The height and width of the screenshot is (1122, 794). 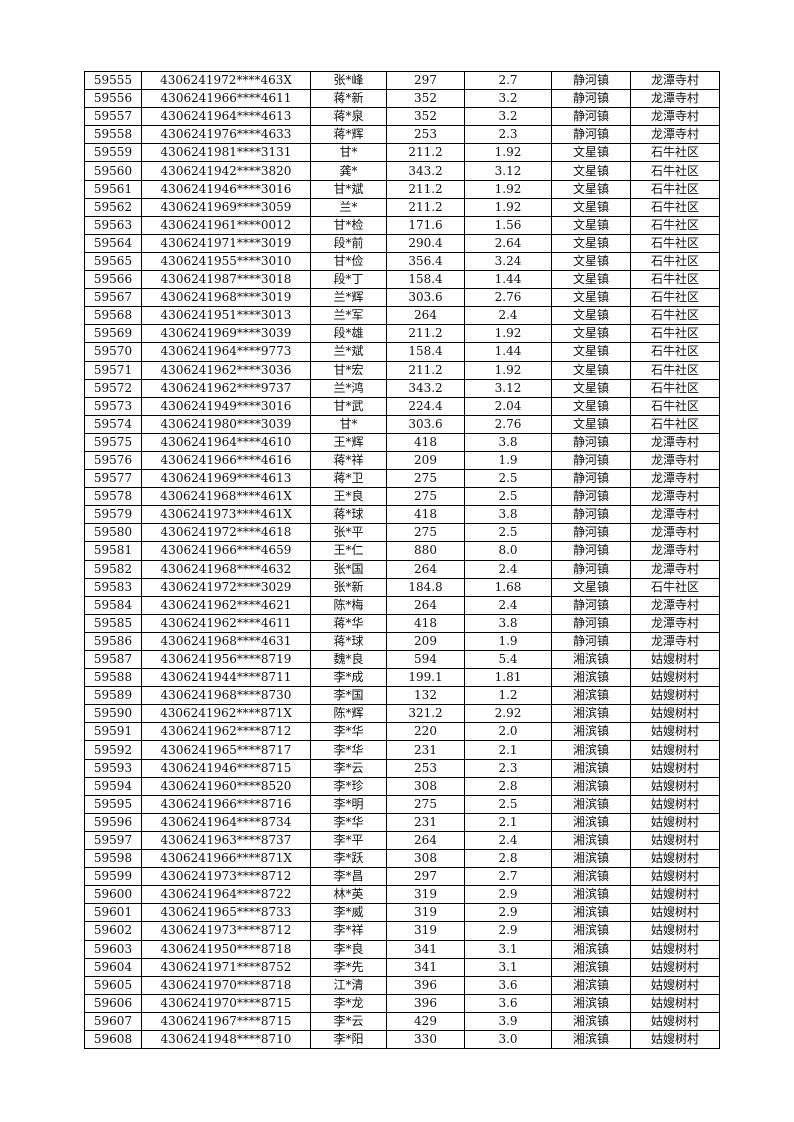 What do you see at coordinates (348, 985) in the screenshot?
I see `name-cell: 江*清` at bounding box center [348, 985].